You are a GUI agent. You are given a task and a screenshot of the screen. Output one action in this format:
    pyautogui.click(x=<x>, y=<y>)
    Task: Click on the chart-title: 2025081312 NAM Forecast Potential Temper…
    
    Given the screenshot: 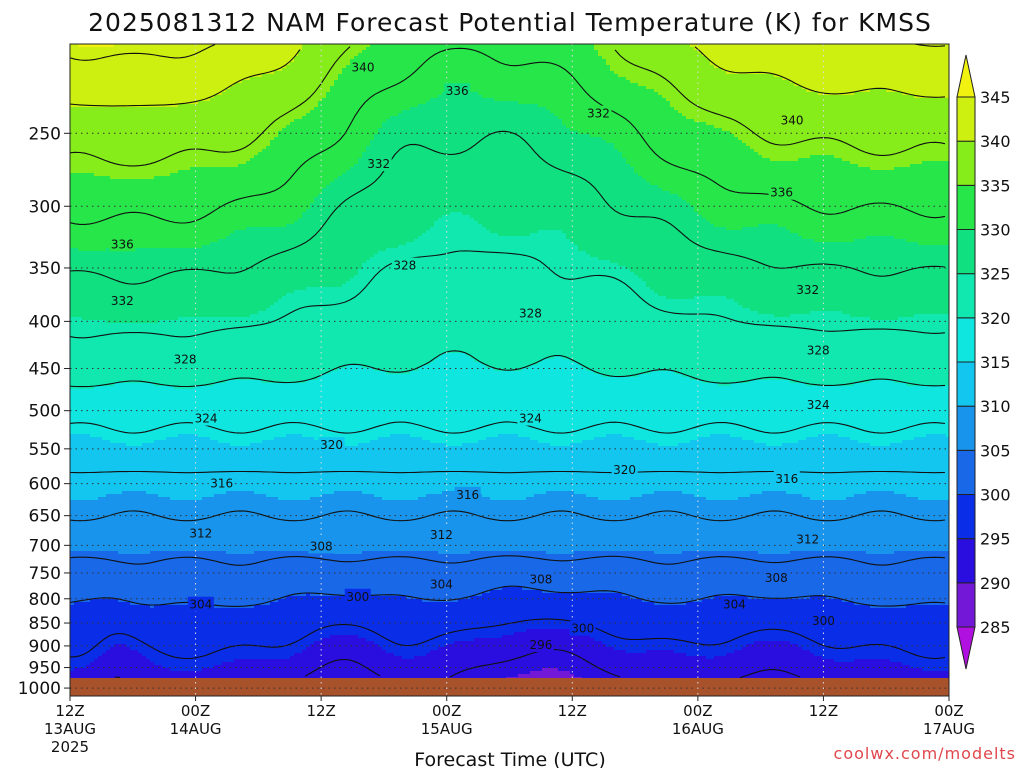 What is the action you would take?
    pyautogui.click(x=510, y=22)
    